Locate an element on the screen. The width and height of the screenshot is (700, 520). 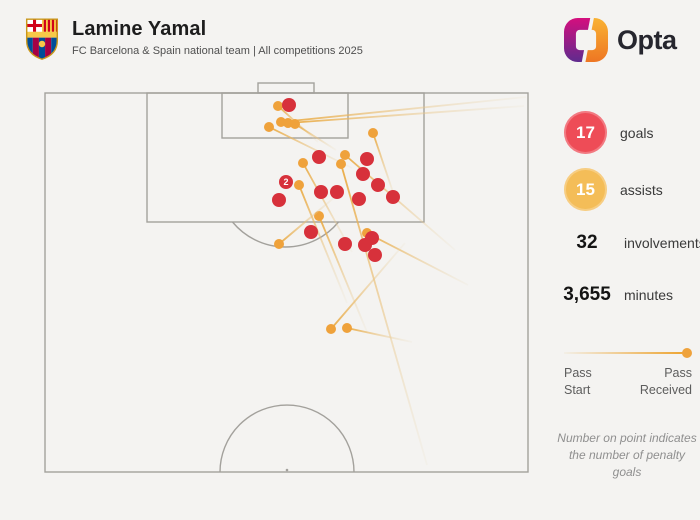
pass-legend-line is located at coordinates (628, 353).